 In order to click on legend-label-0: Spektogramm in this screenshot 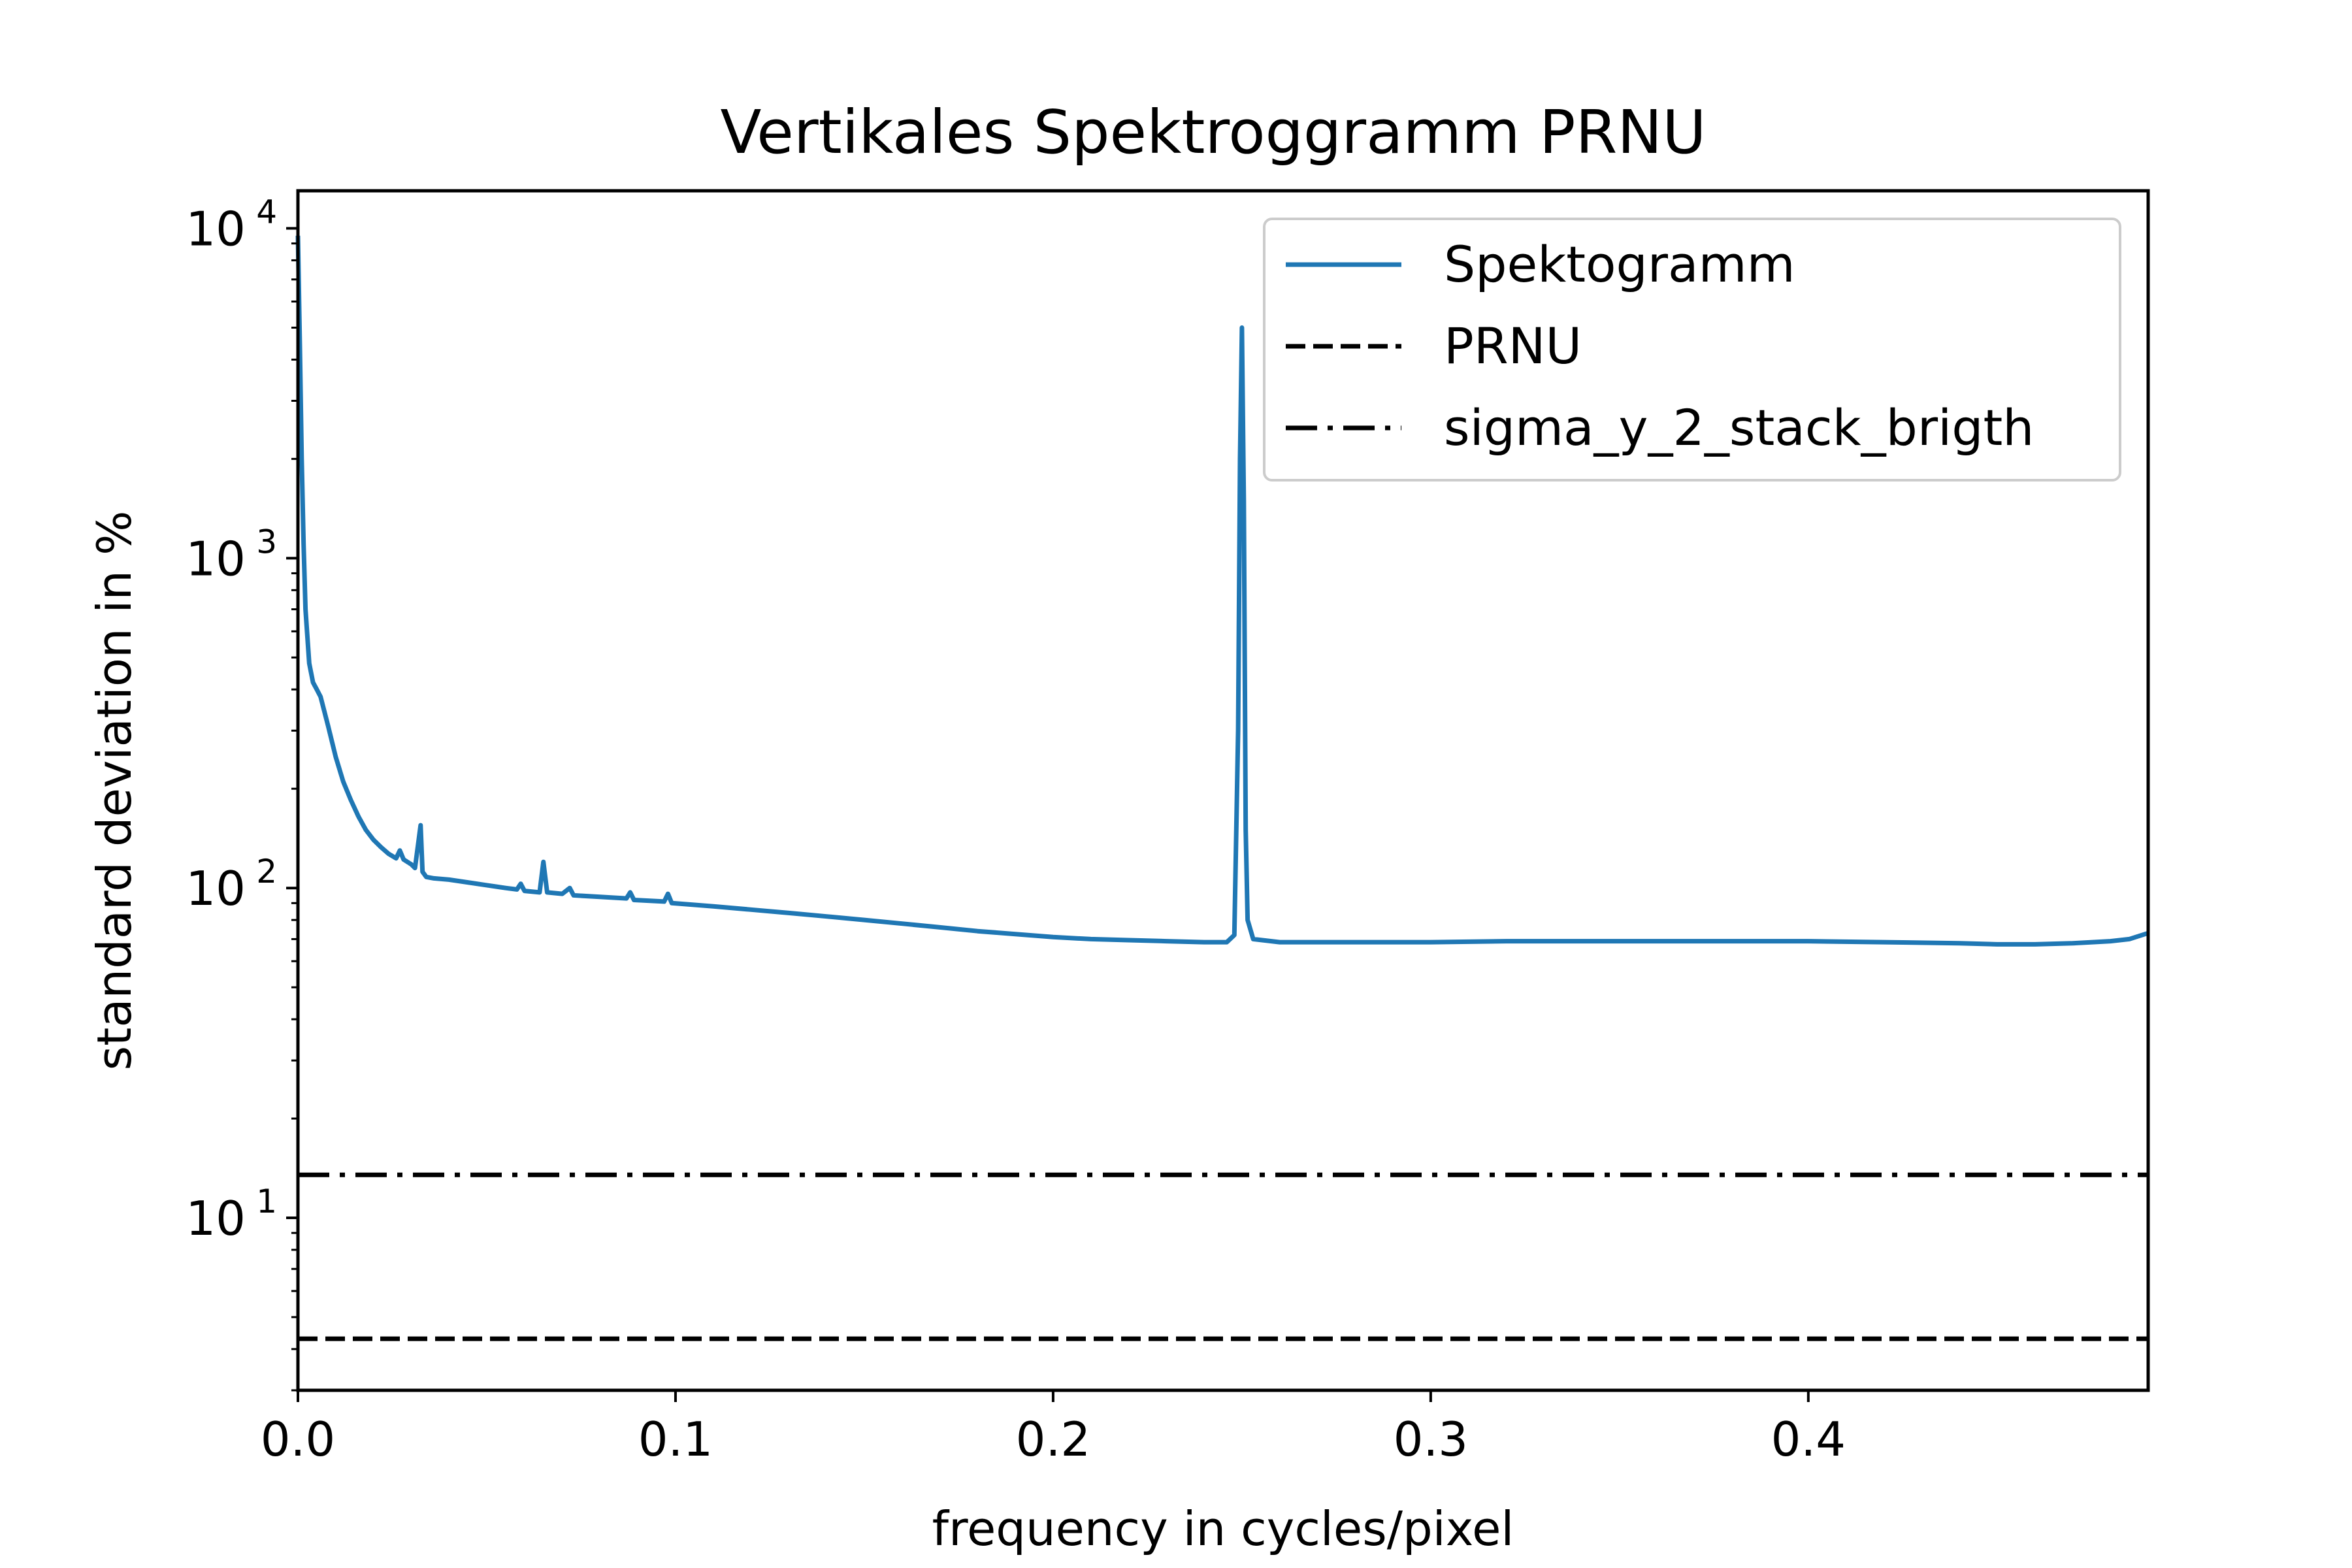, I will do `click(1619, 264)`.